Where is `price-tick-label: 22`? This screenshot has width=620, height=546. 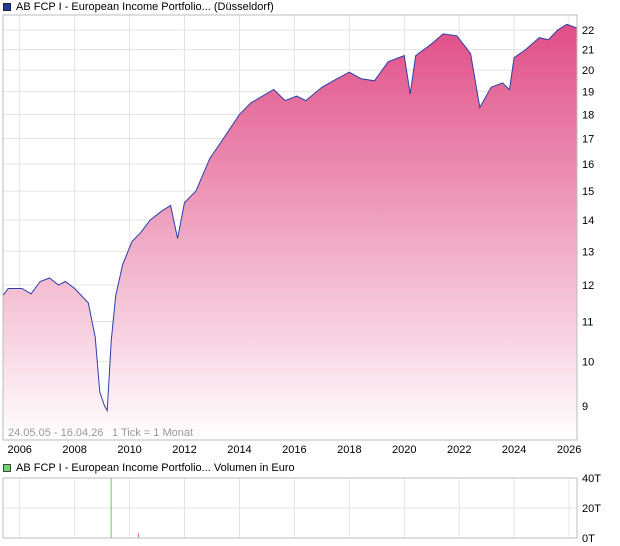
price-tick-label: 22 is located at coordinates (588, 31).